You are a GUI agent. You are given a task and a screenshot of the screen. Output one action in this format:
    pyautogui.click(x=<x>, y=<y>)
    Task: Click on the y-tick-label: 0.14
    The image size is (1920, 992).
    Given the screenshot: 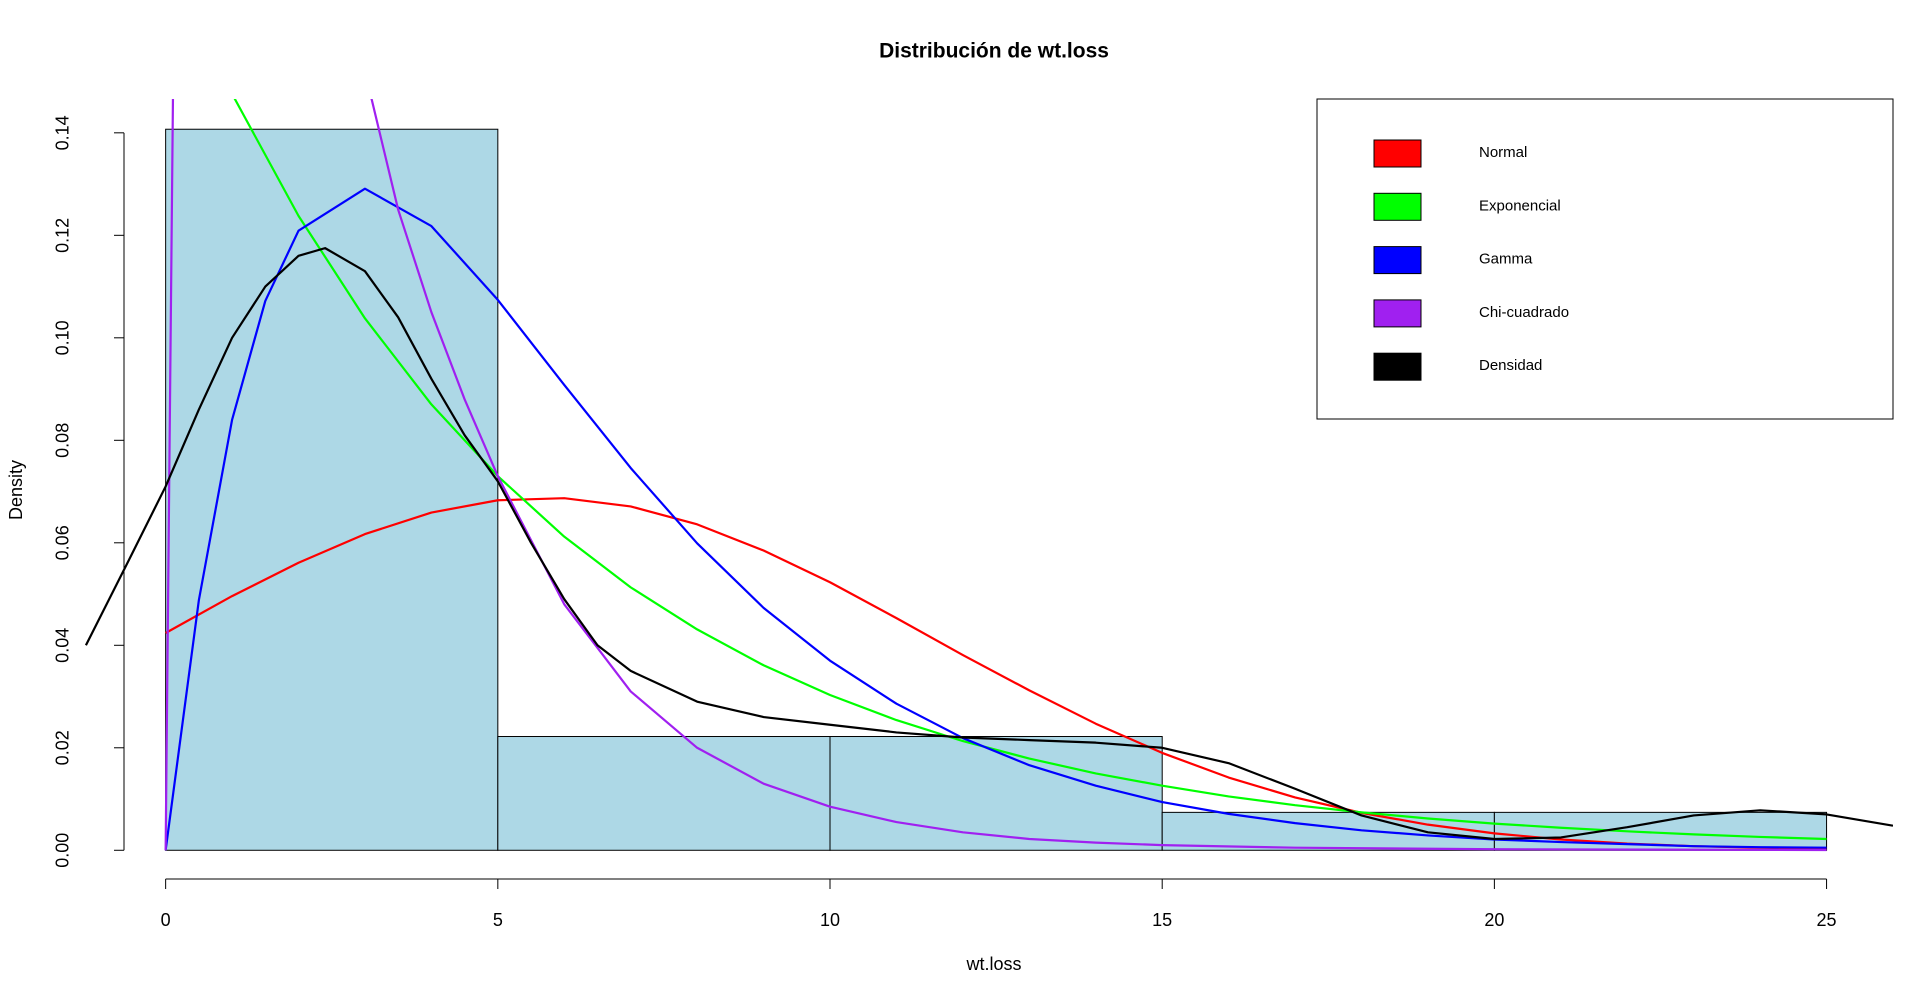 What is the action you would take?
    pyautogui.click(x=63, y=132)
    